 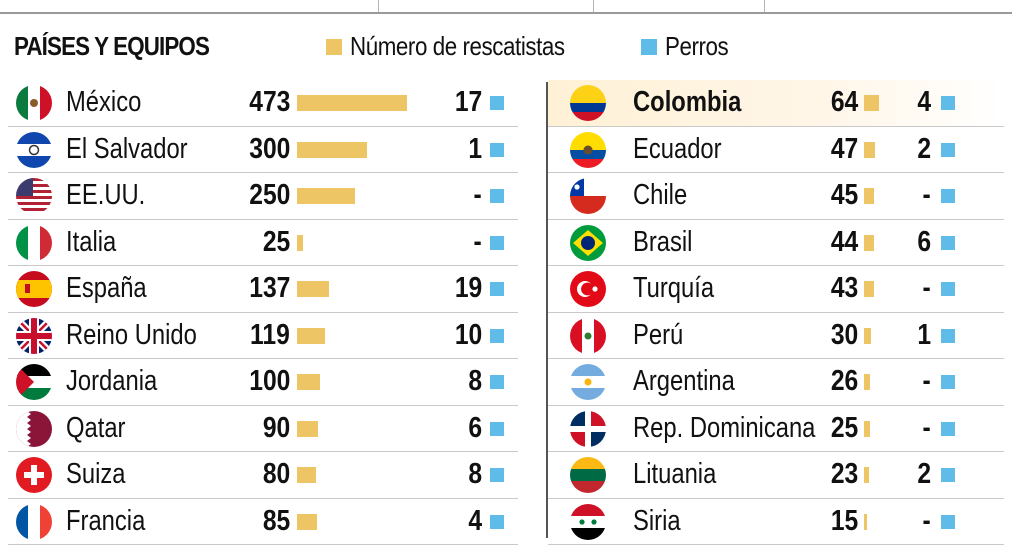 What do you see at coordinates (468, 288) in the screenshot?
I see `dogs-value: 19` at bounding box center [468, 288].